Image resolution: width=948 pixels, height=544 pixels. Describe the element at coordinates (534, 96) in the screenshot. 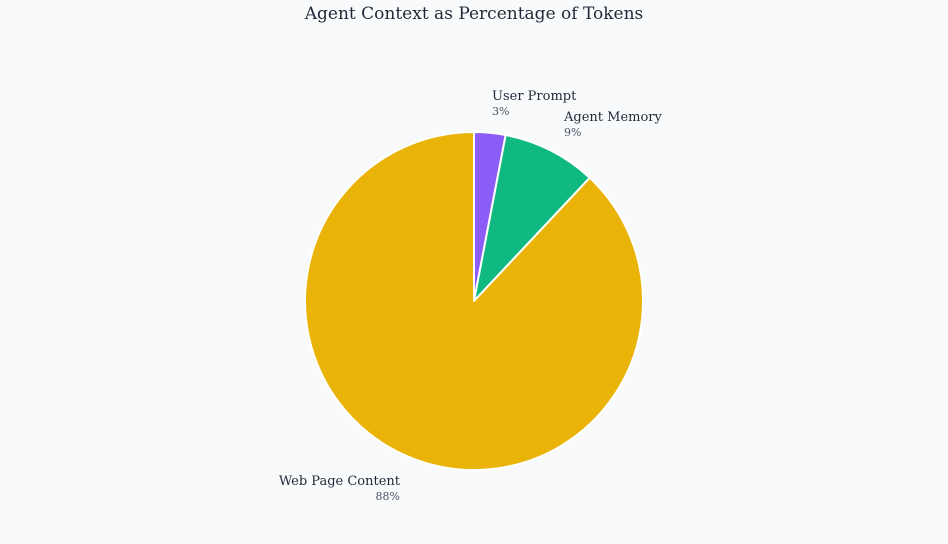

I see `slice-label-user-prompt: User Prompt` at that location.